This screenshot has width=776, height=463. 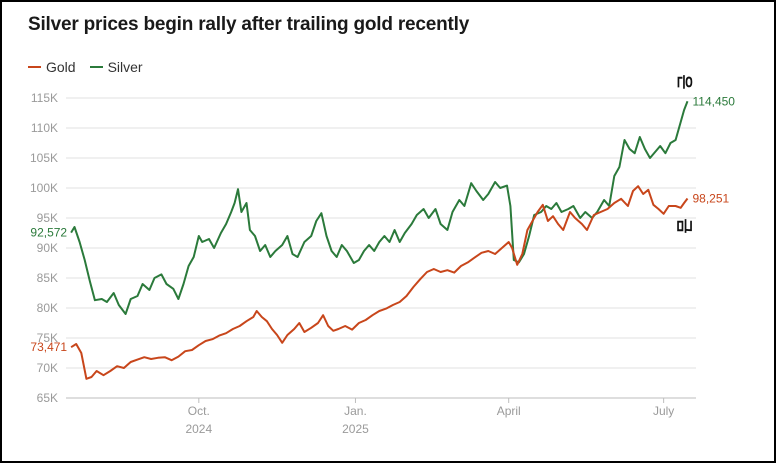 I want to click on x-tick-sublabel: 2024, so click(x=198, y=429).